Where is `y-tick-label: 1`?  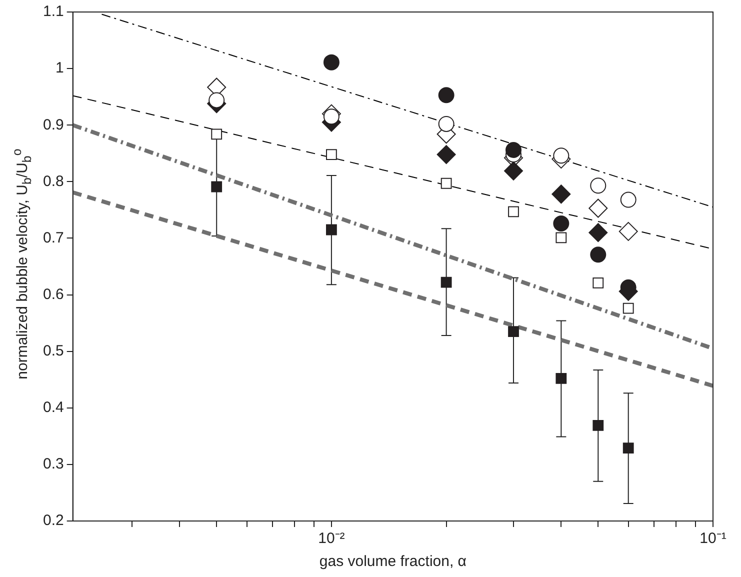
y-tick-label: 1 is located at coordinates (60, 68).